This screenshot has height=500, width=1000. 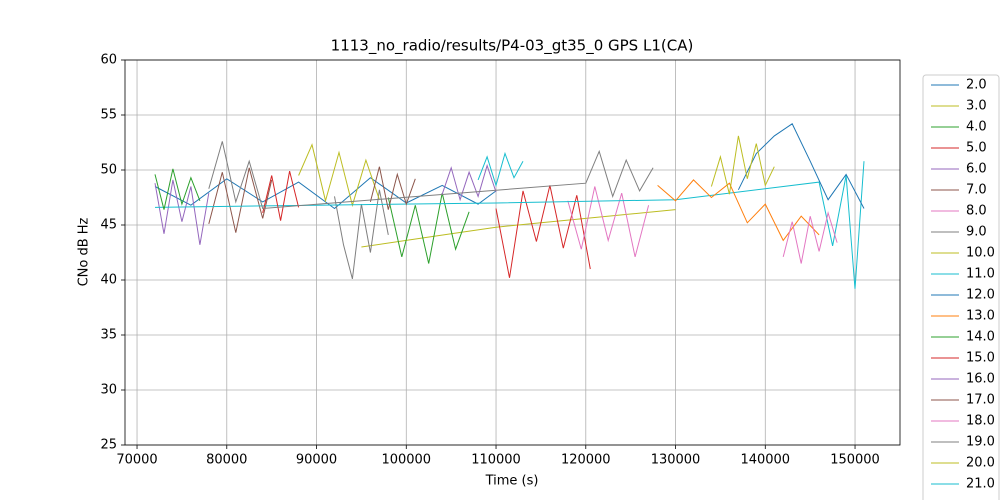 What do you see at coordinates (316, 460) in the screenshot?
I see `x-tick-label: 90000` at bounding box center [316, 460].